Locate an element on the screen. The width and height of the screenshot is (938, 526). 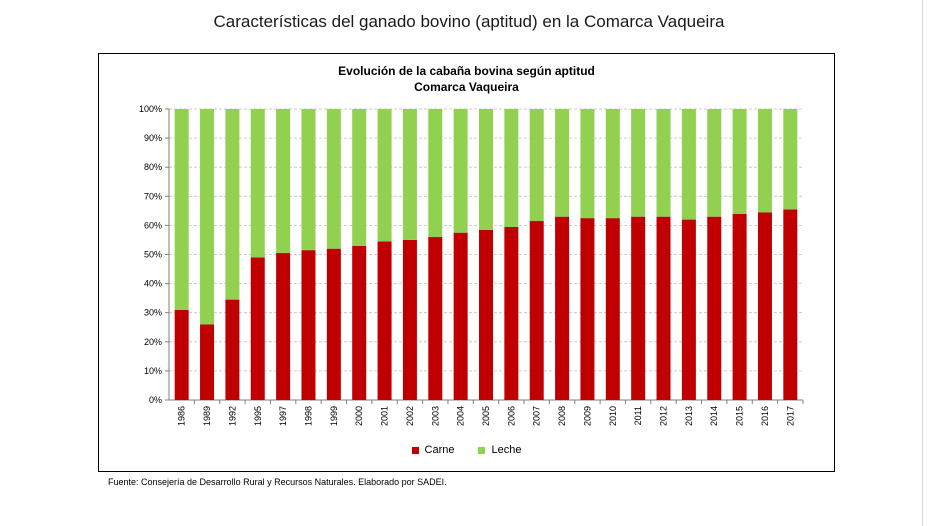
x-tick-label: 2010 is located at coordinates (613, 416).